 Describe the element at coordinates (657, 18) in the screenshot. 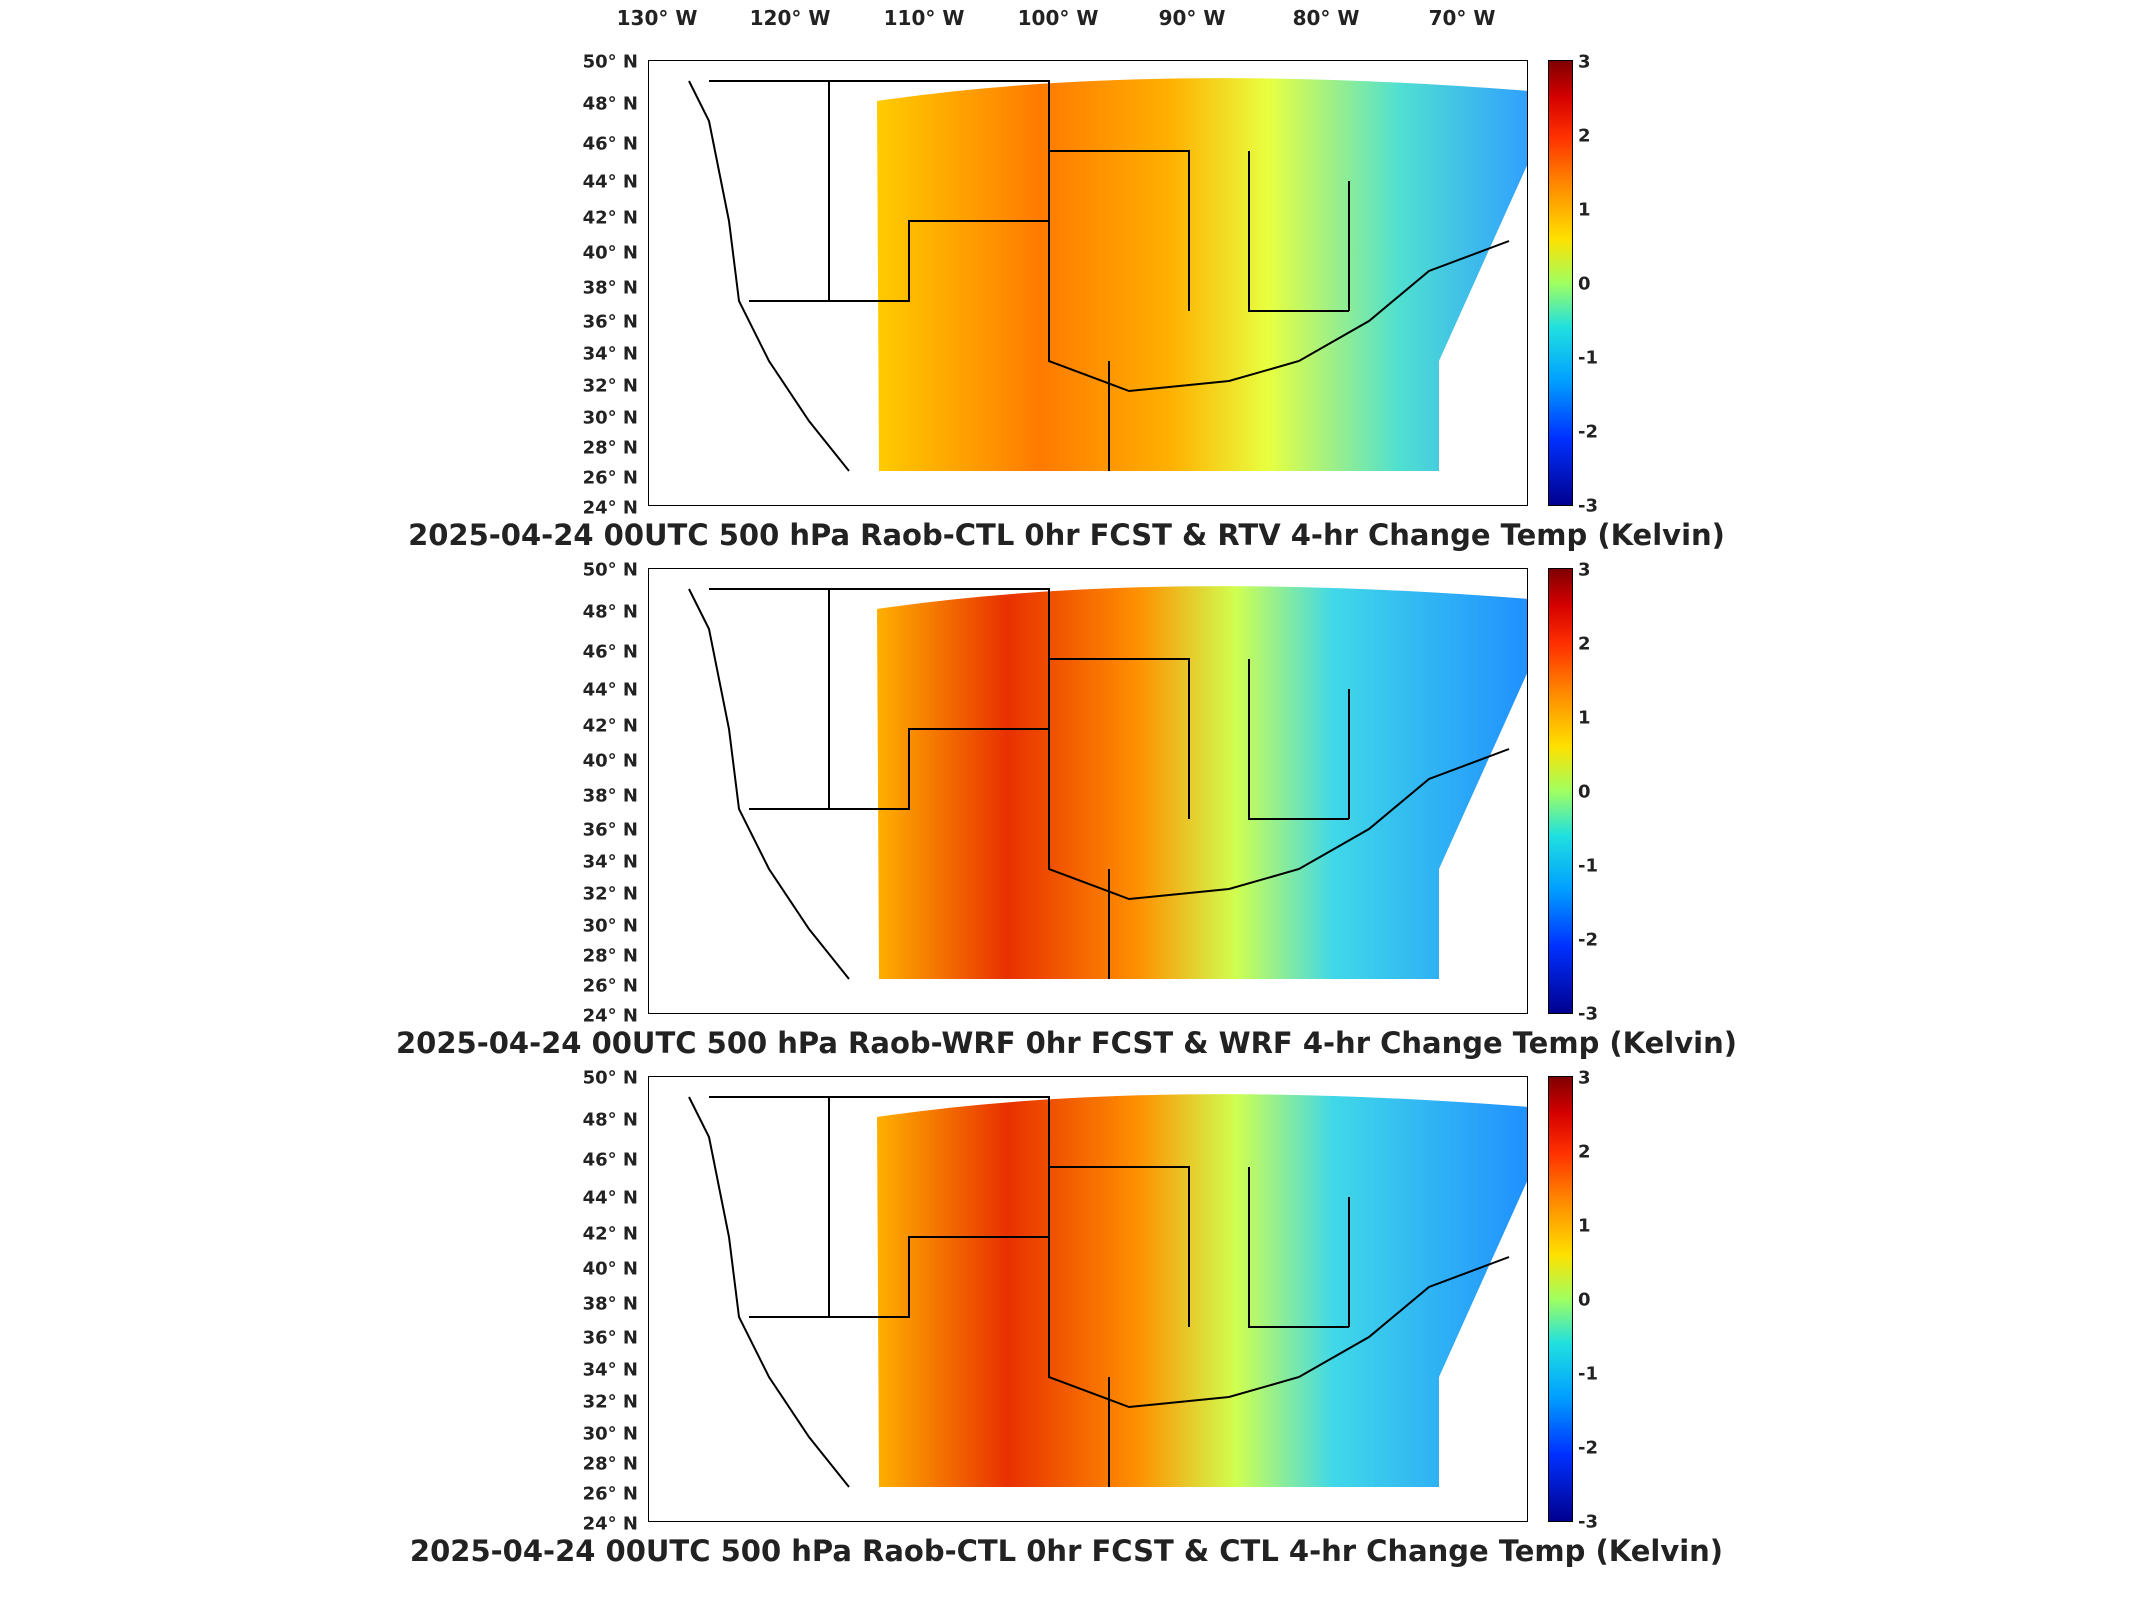

I see `lon-label: 130° W` at that location.